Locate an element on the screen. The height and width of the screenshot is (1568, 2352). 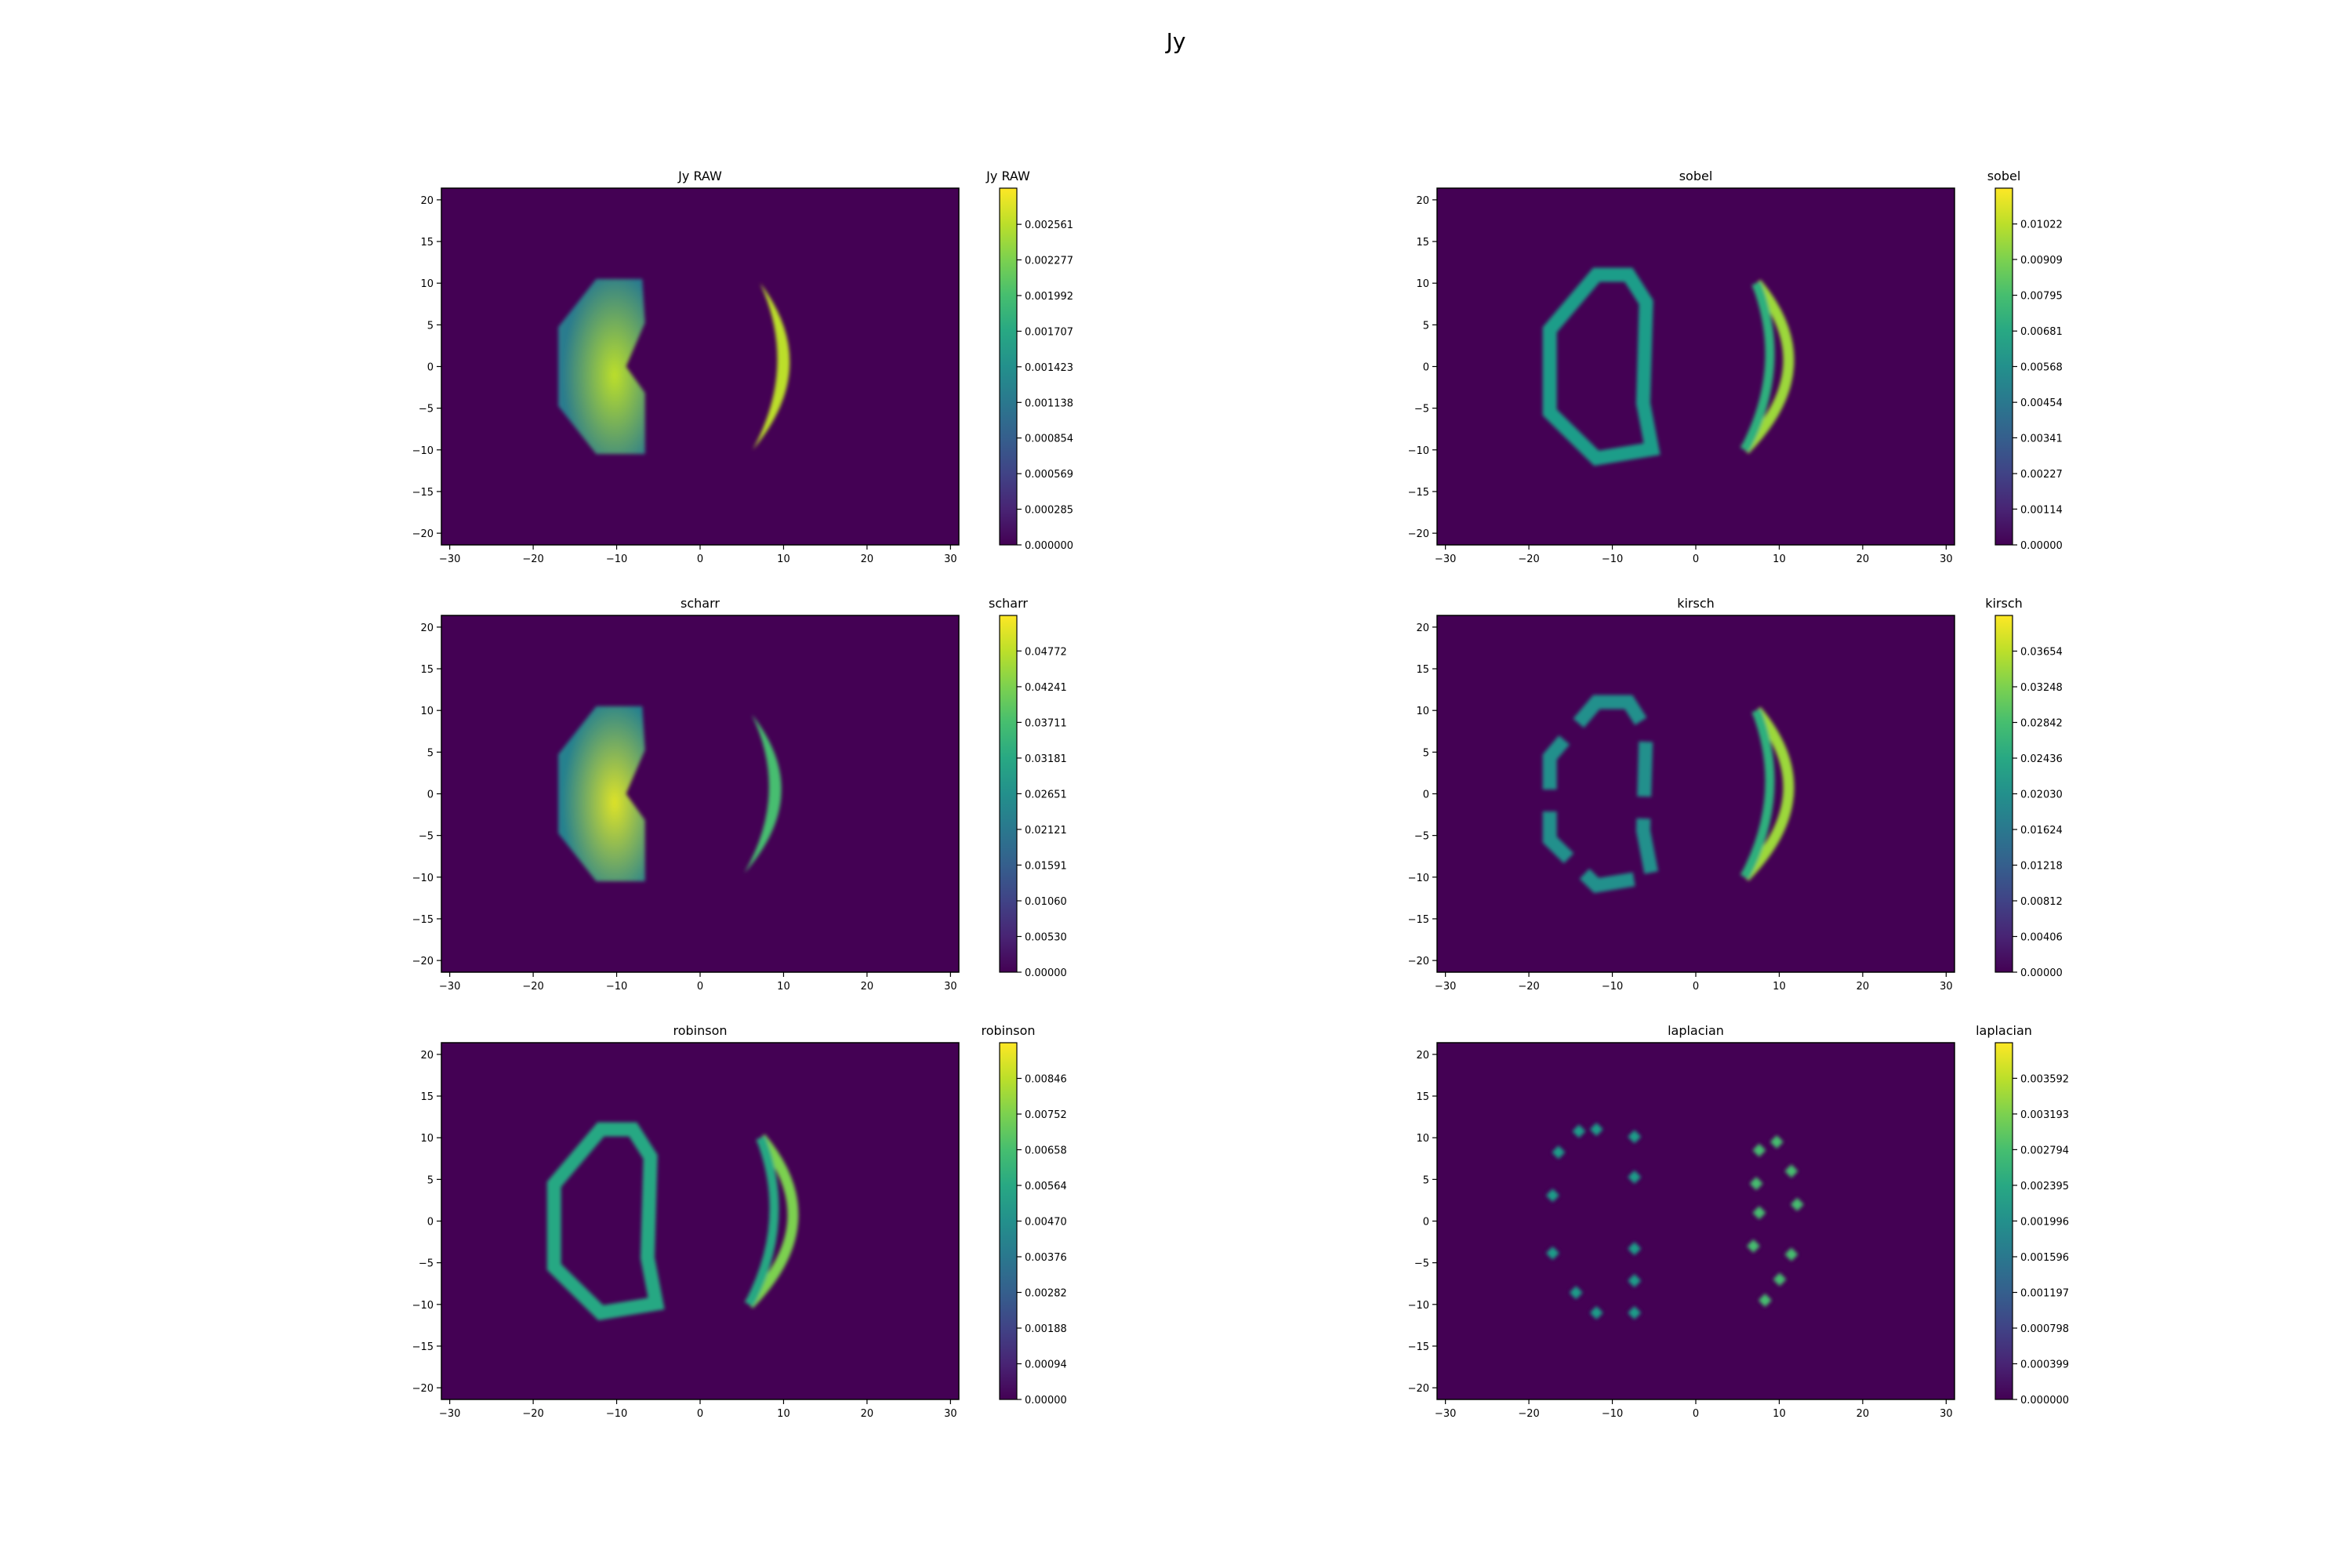
colorbar-tick-label: 0.002561 is located at coordinates (1049, 225).